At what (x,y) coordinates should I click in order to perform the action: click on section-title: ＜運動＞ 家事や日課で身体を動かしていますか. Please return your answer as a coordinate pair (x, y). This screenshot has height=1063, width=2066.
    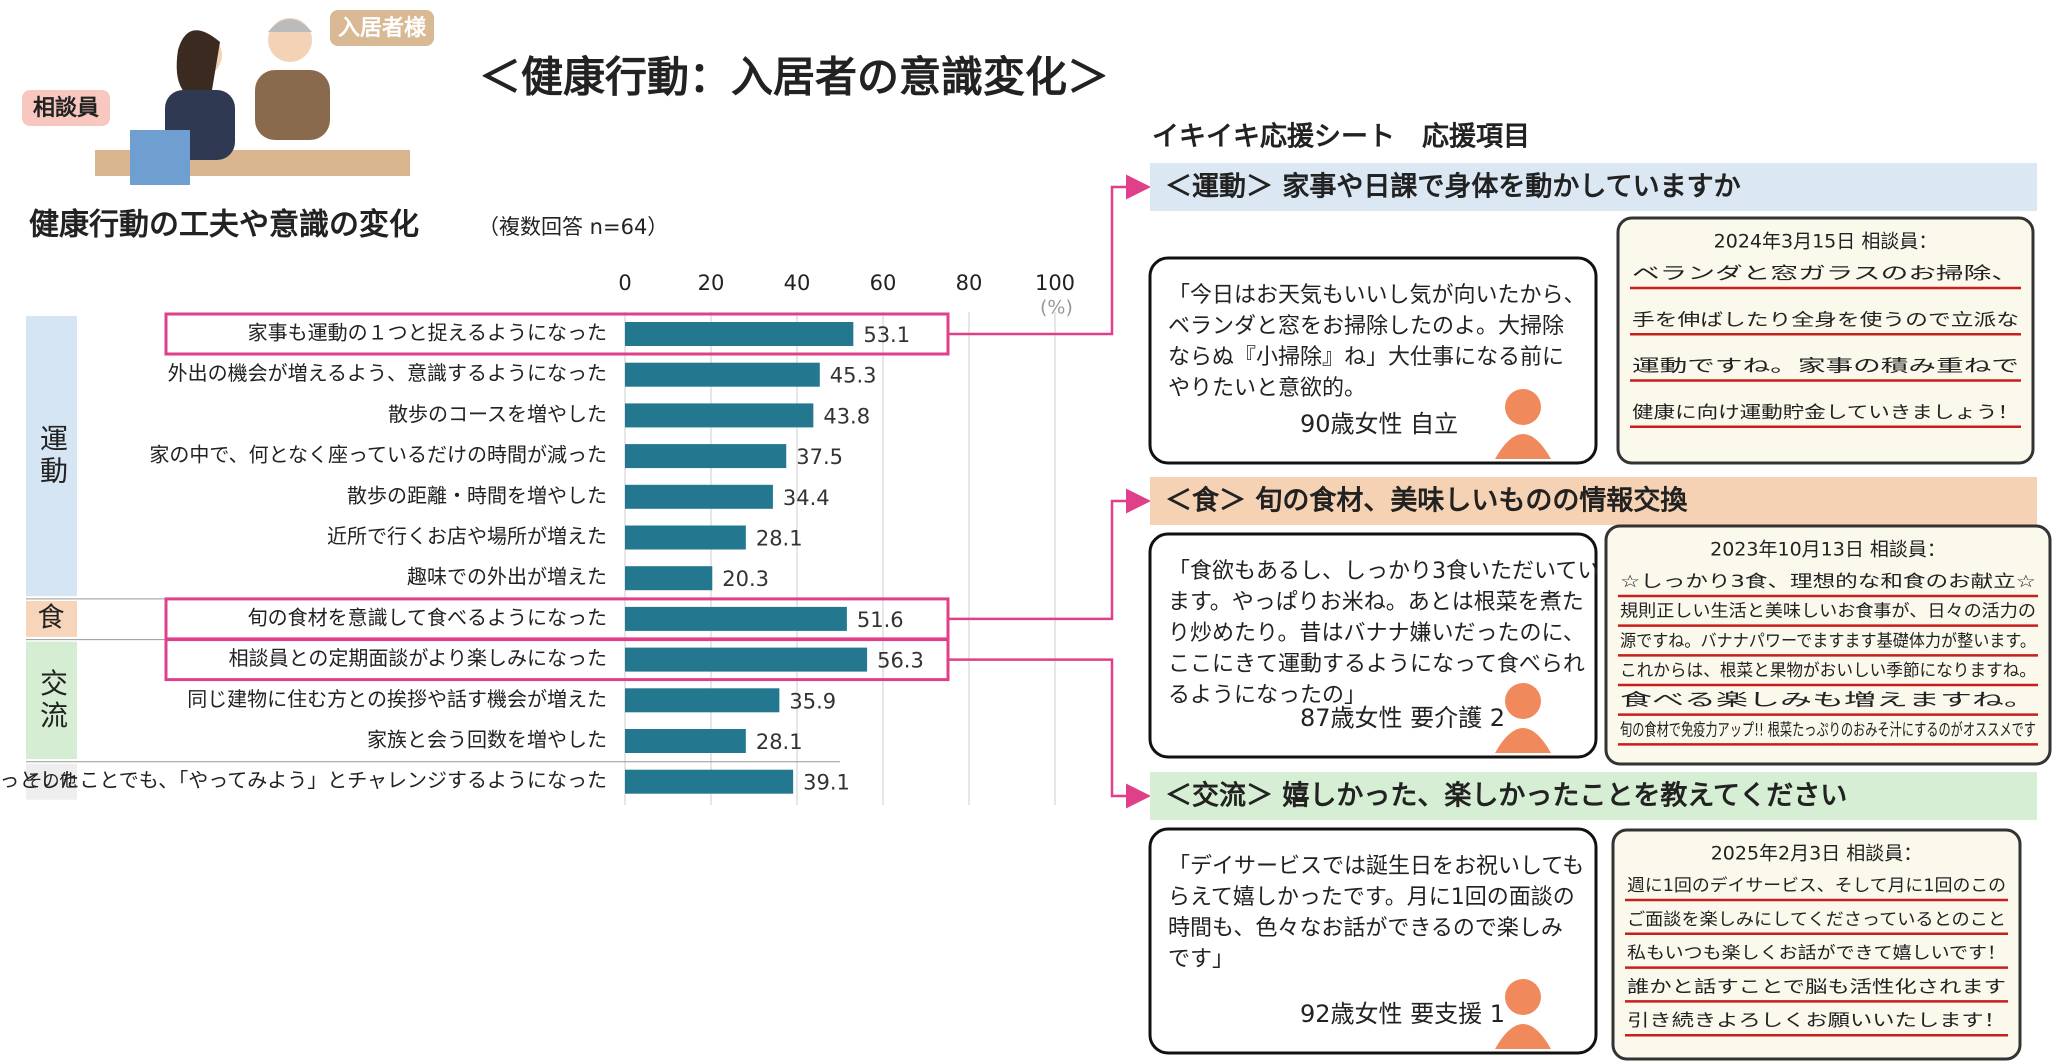
    Looking at the image, I should click on (1453, 187).